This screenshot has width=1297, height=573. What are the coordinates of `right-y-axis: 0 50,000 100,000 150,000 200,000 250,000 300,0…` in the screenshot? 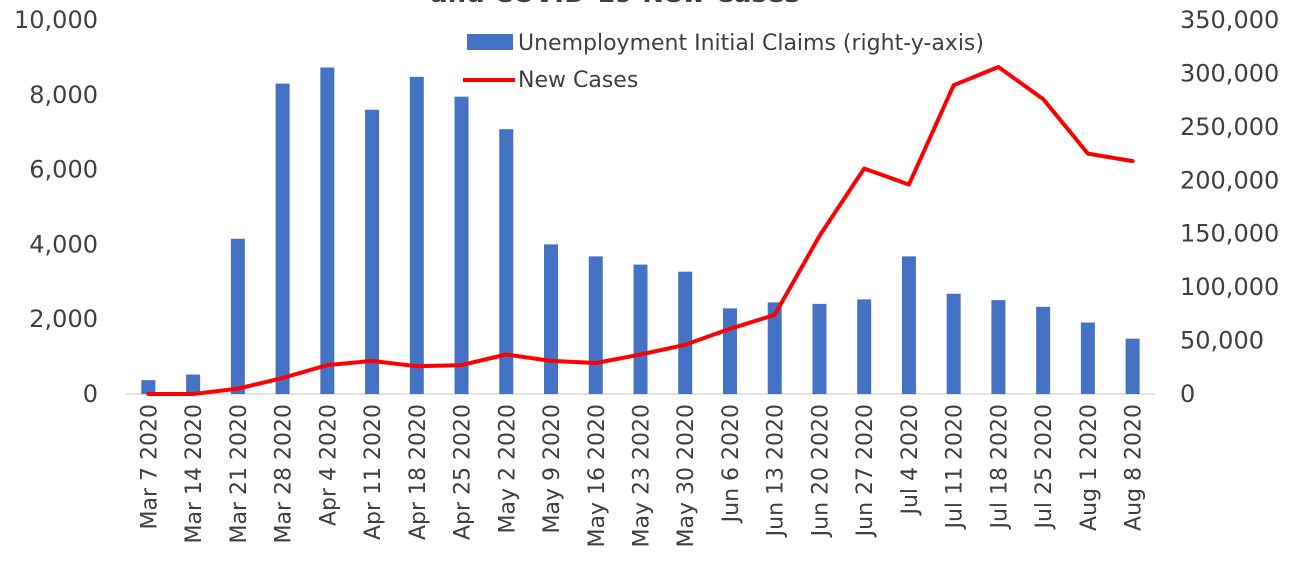 It's located at (1229, 207).